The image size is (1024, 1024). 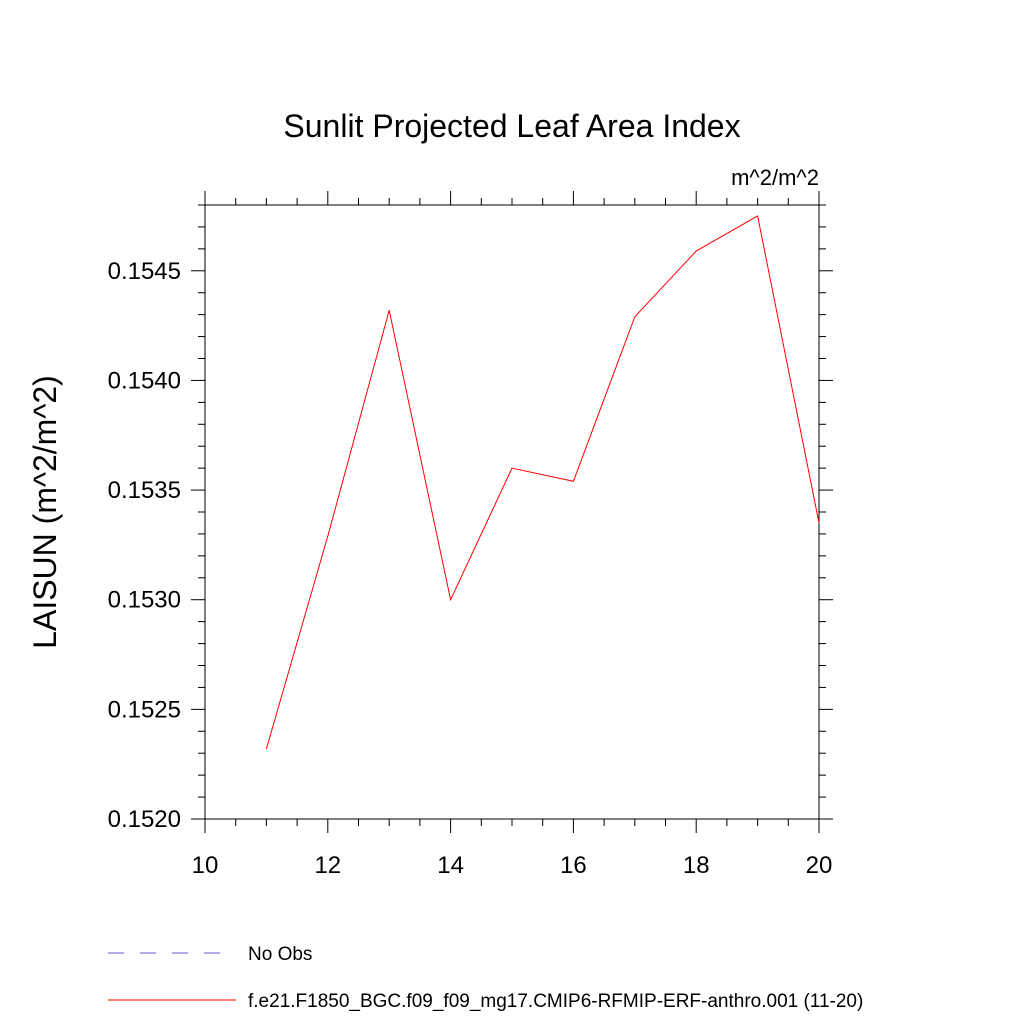 What do you see at coordinates (819, 865) in the screenshot?
I see `x-tick-label: 20` at bounding box center [819, 865].